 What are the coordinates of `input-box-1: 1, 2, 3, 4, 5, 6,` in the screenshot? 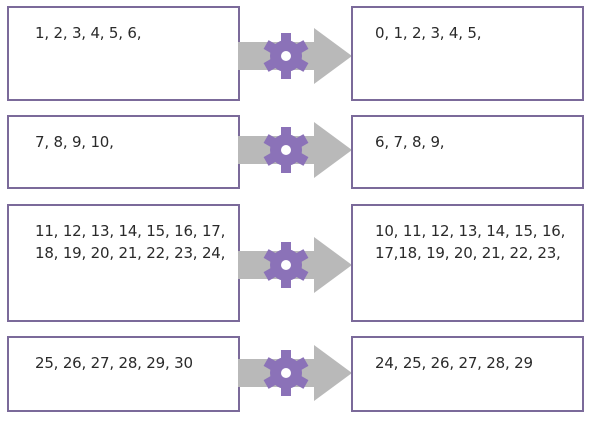 It's located at (123, 53).